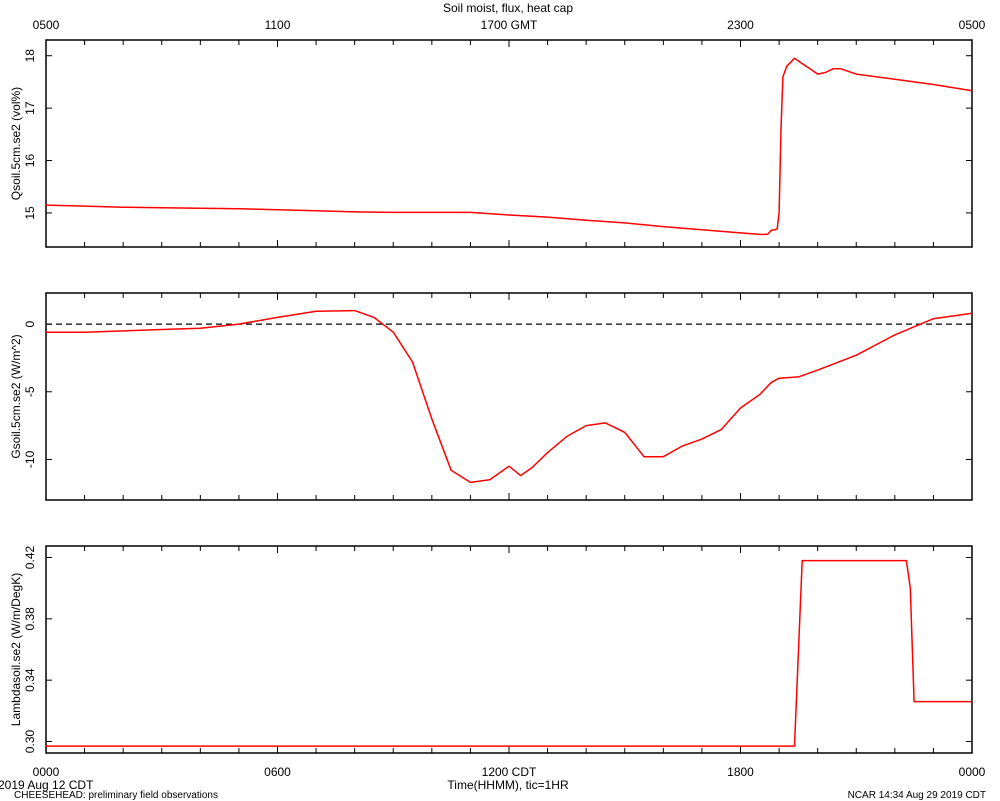  I want to click on top-axis-tick-labels: 0500 1100 1700 GMT 2300 0500, so click(509, 25).